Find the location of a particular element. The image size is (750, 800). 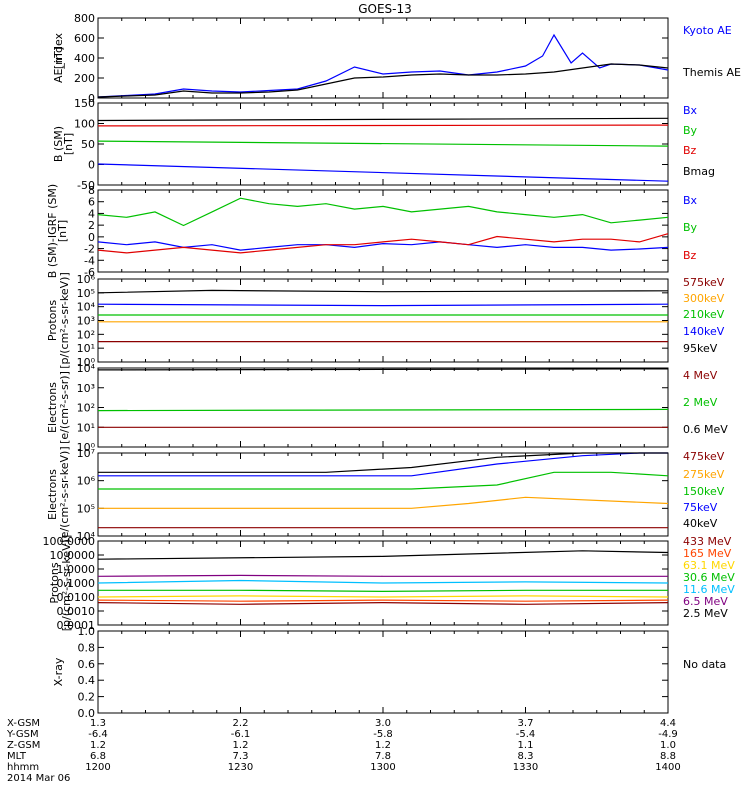

x-axis-value: 8.3 is located at coordinates (526, 756).